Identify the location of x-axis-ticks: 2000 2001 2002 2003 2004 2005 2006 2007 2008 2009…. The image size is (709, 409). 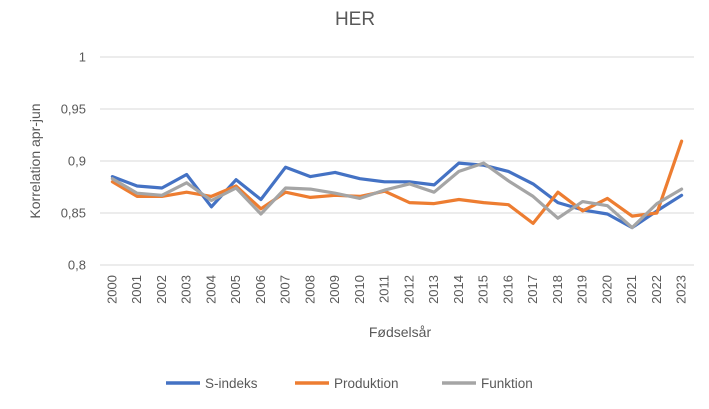
(396, 289).